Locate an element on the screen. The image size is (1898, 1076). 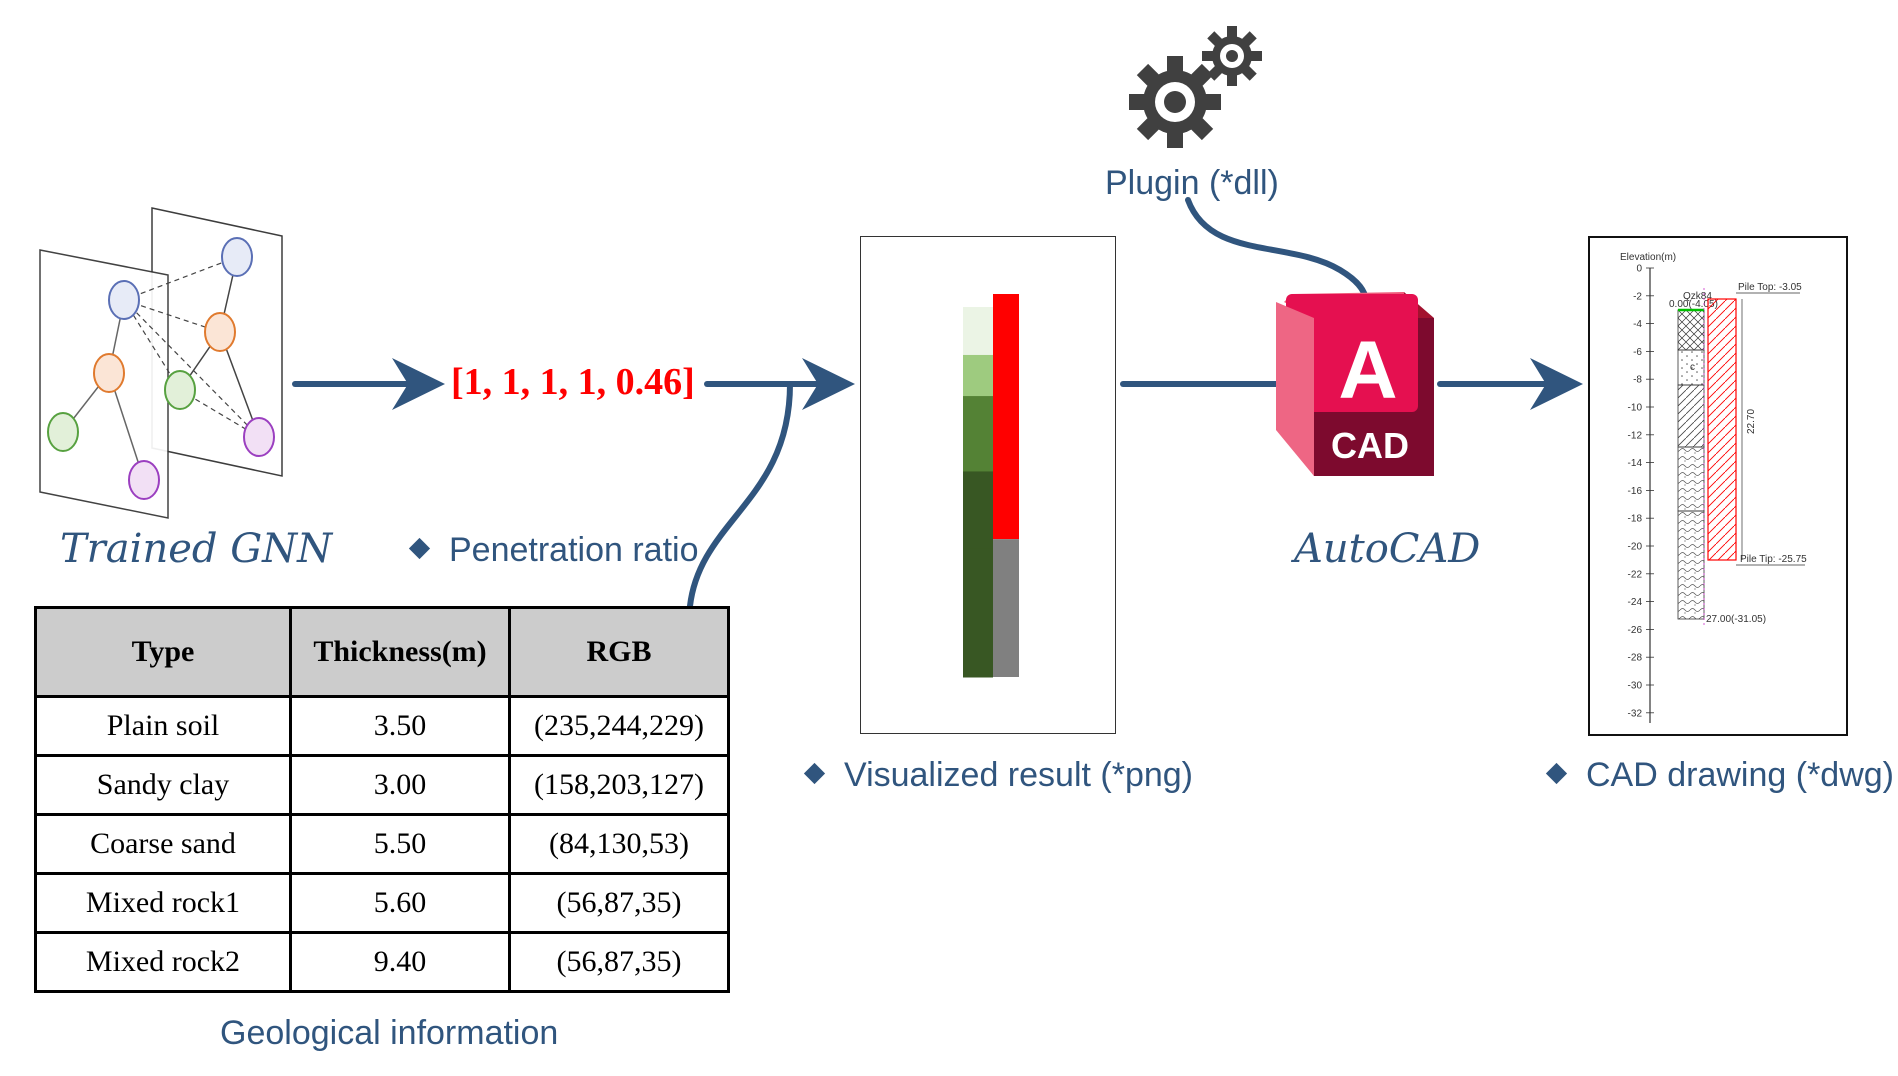
elevation-tick-label: -10 is located at coordinates (1635, 408).